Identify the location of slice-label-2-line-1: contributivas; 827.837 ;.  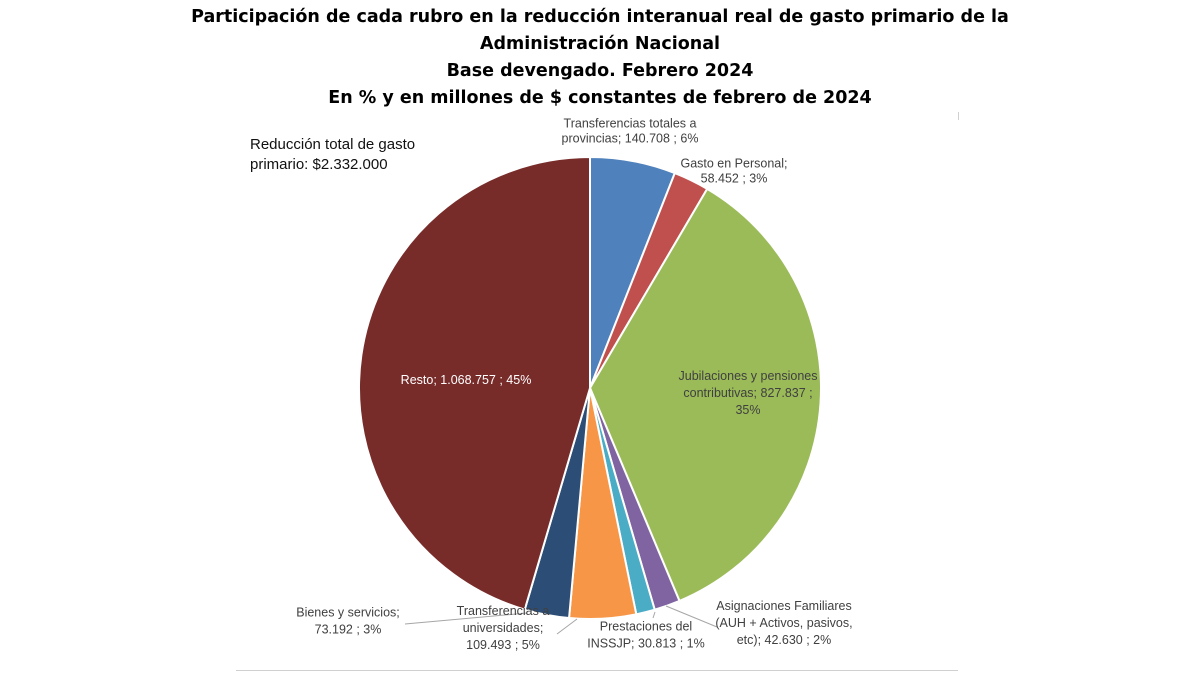
(747, 393).